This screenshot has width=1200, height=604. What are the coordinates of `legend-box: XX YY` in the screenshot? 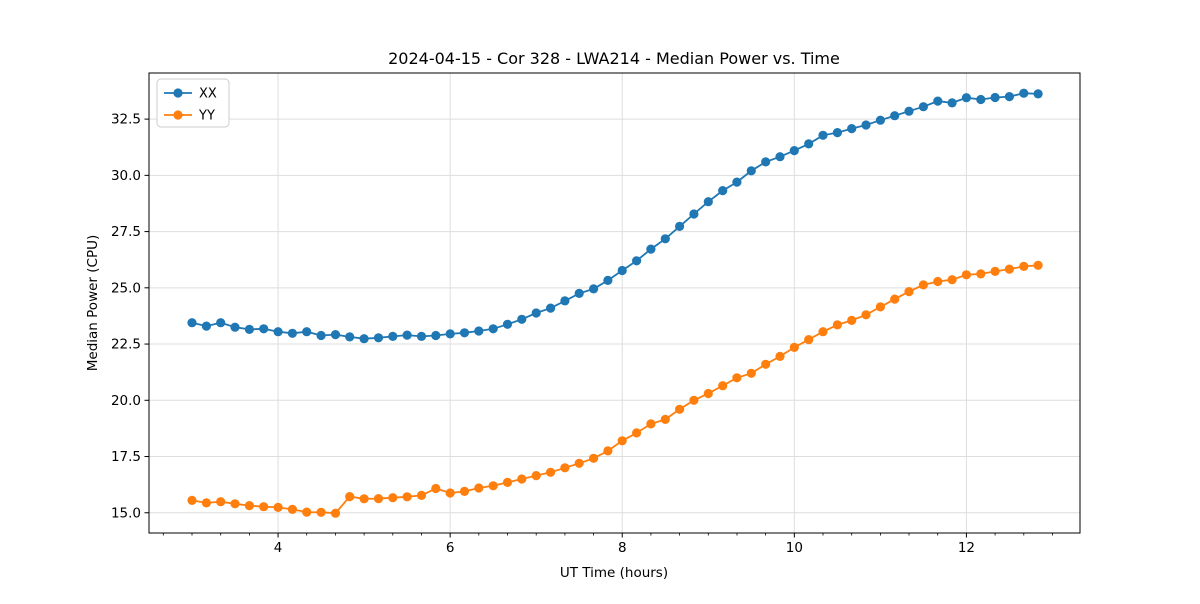 It's located at (193, 103).